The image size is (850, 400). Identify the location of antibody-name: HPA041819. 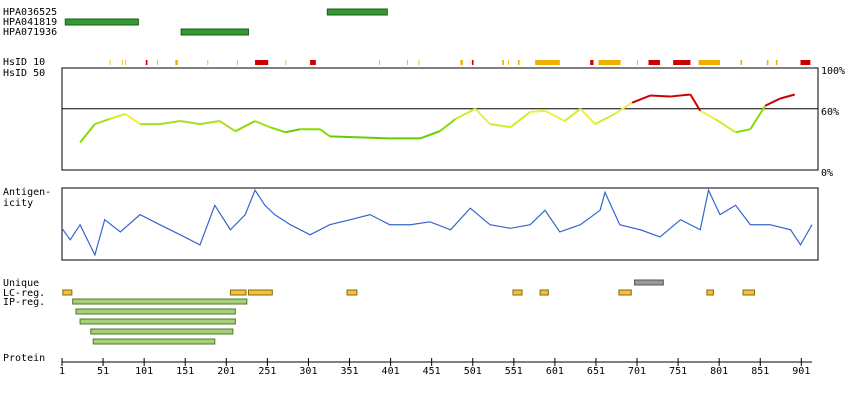
(30, 22).